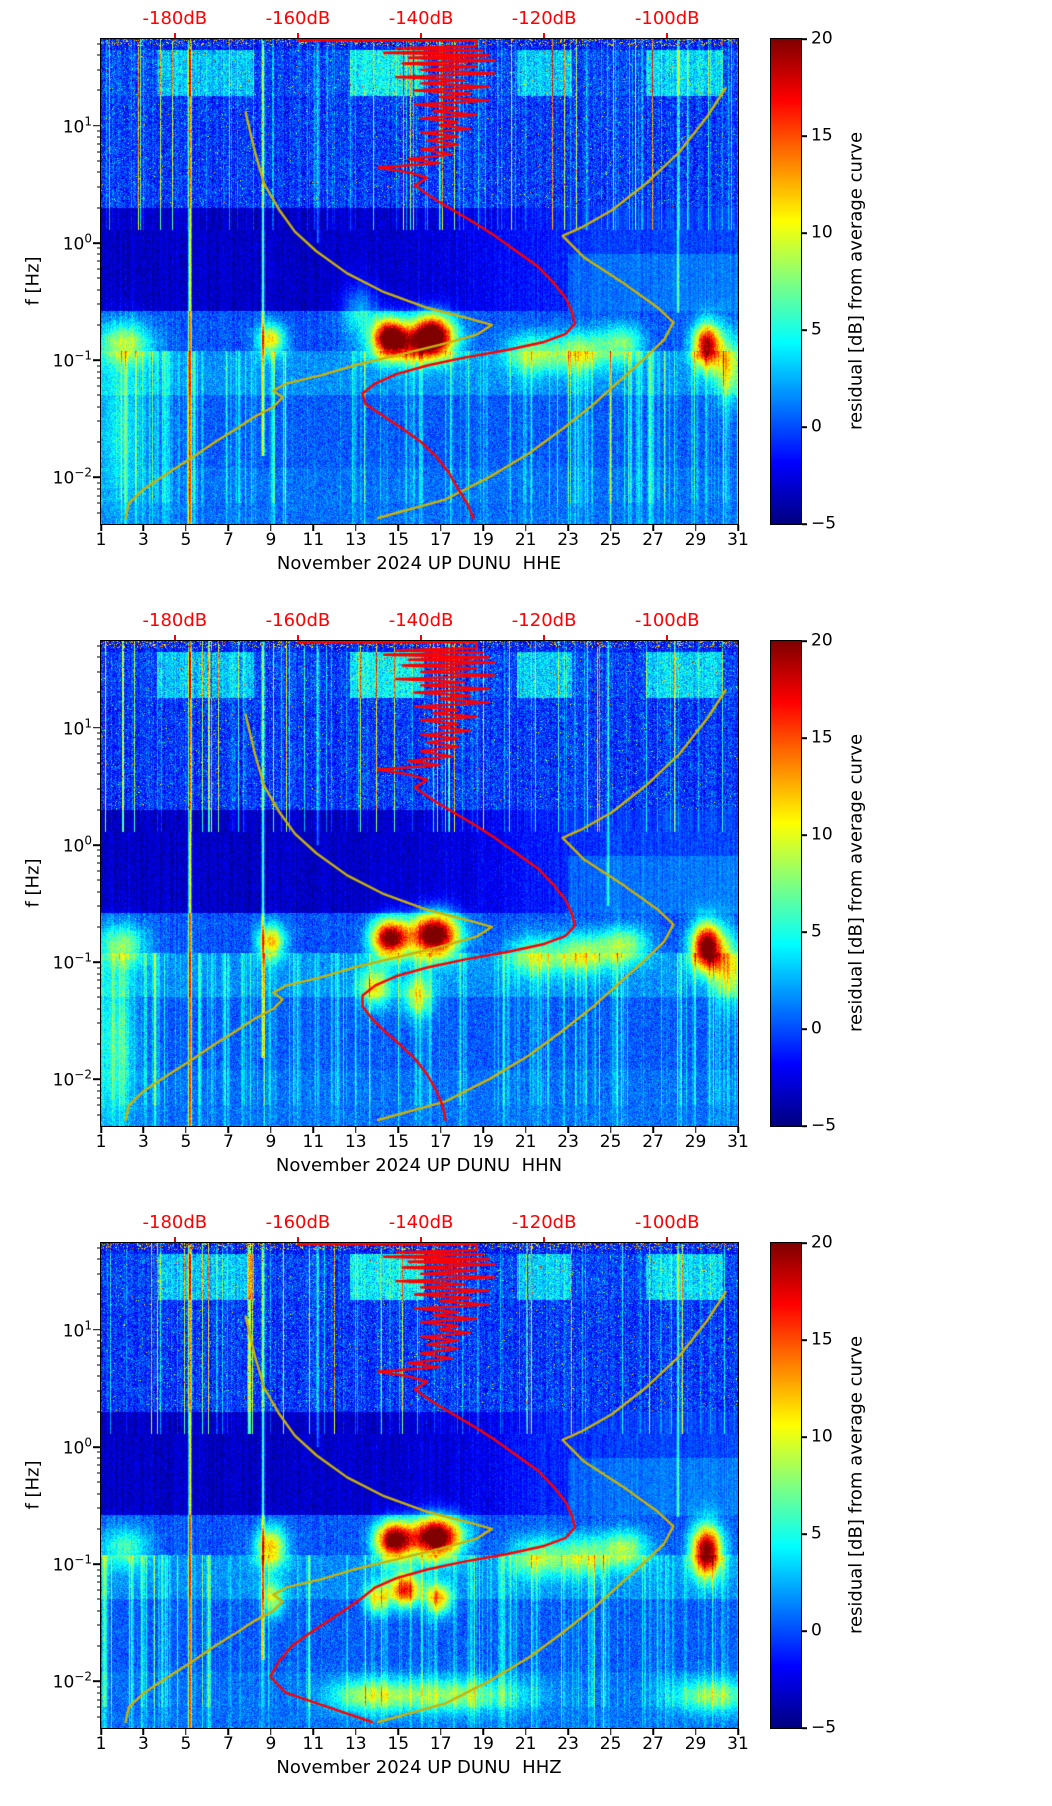  What do you see at coordinates (440, 540) in the screenshot?
I see `x-tick-label: 17` at bounding box center [440, 540].